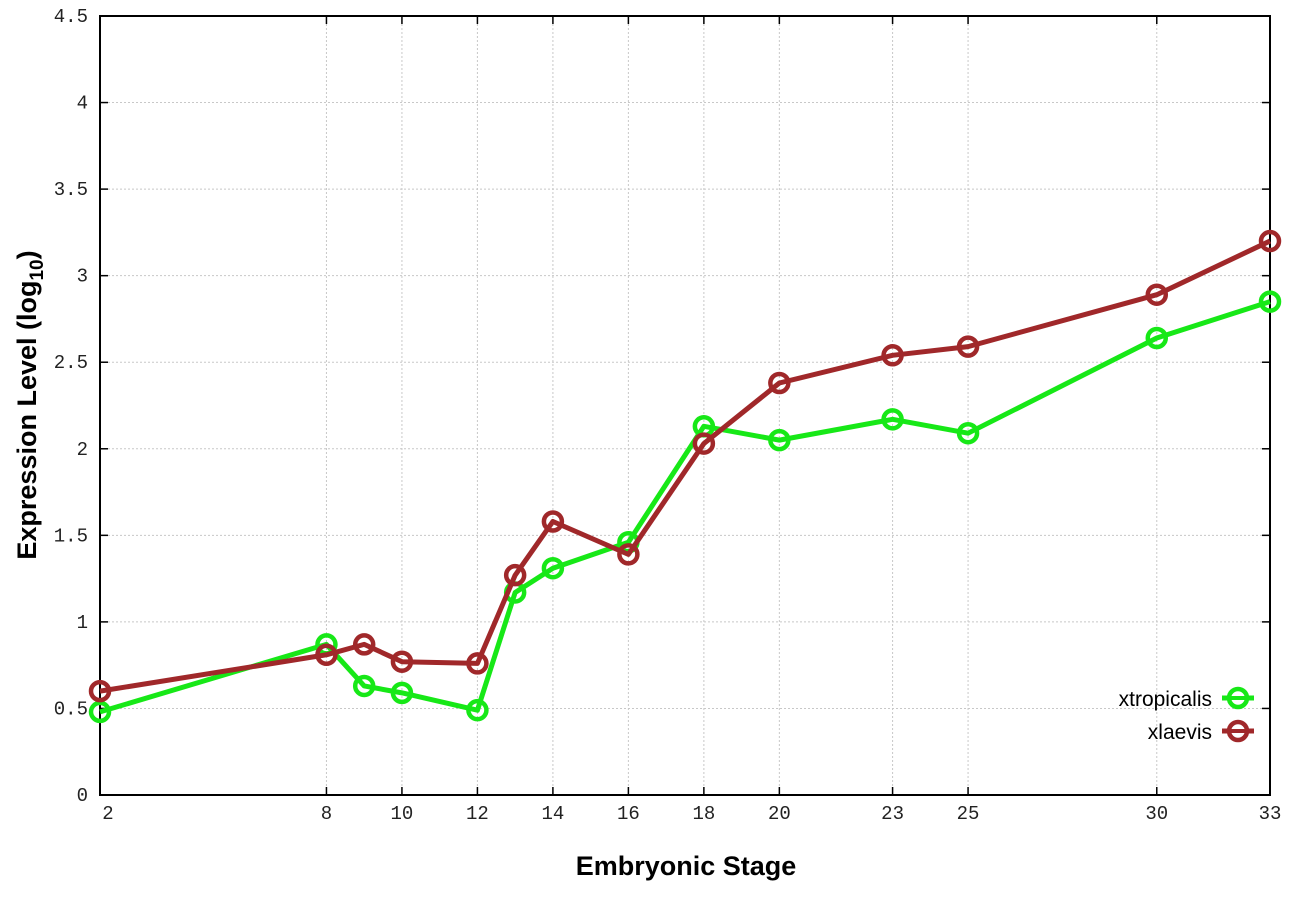 The height and width of the screenshot is (907, 1296). Describe the element at coordinates (37, 269) in the screenshot. I see `y-axis-title-sub: 10` at that location.